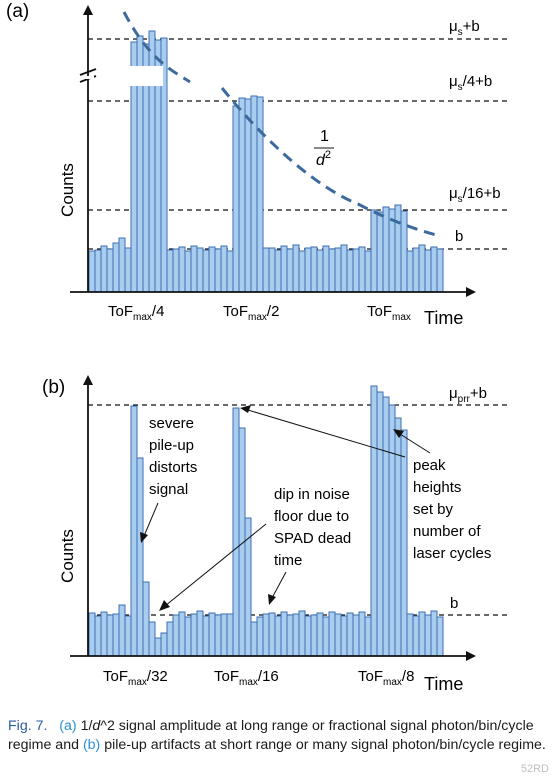 The height and width of the screenshot is (781, 555). Describe the element at coordinates (534, 769) in the screenshot. I see `watermark: 52RD` at that location.